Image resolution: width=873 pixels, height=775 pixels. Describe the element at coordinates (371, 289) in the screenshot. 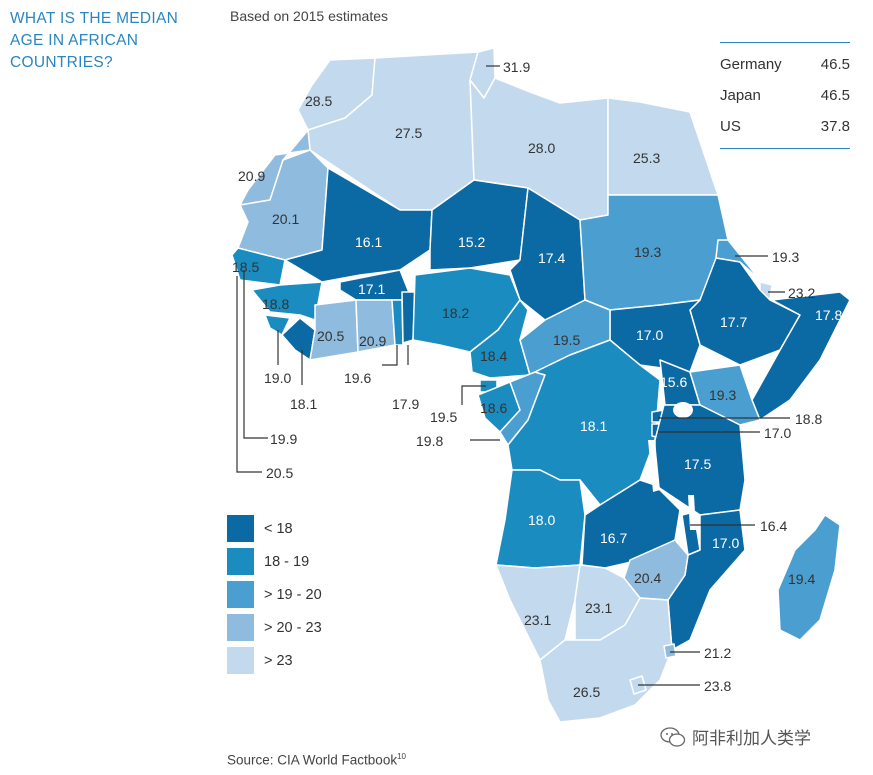

I see `label-burkina-faso: 17.1` at that location.